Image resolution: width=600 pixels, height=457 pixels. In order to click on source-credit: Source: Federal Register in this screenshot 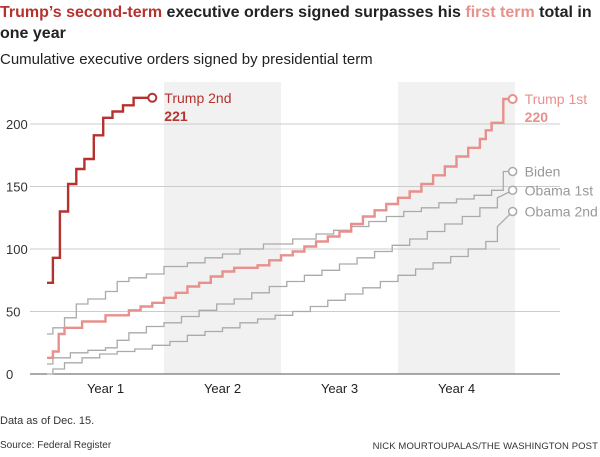, I will do `click(56, 445)`.